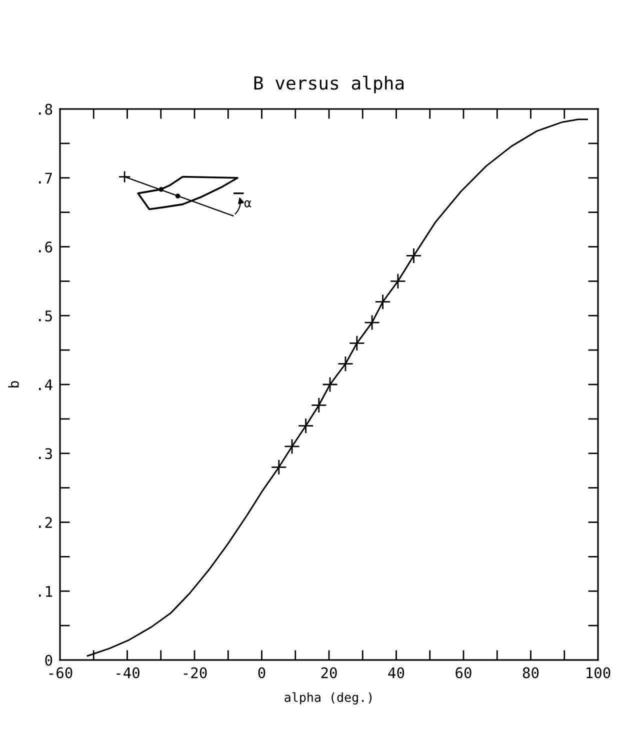  I want to click on x-tick-label: -60, so click(60, 672).